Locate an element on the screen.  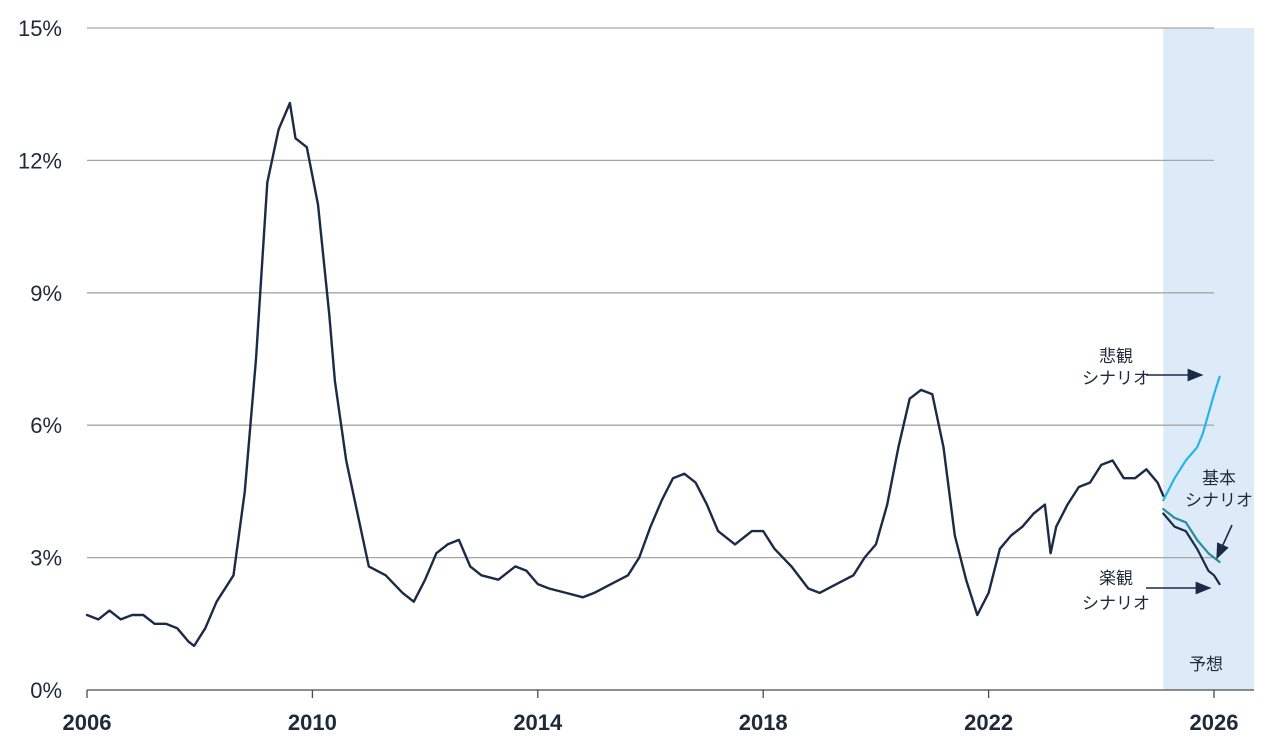
y-tick-label: 3% is located at coordinates (46, 558).